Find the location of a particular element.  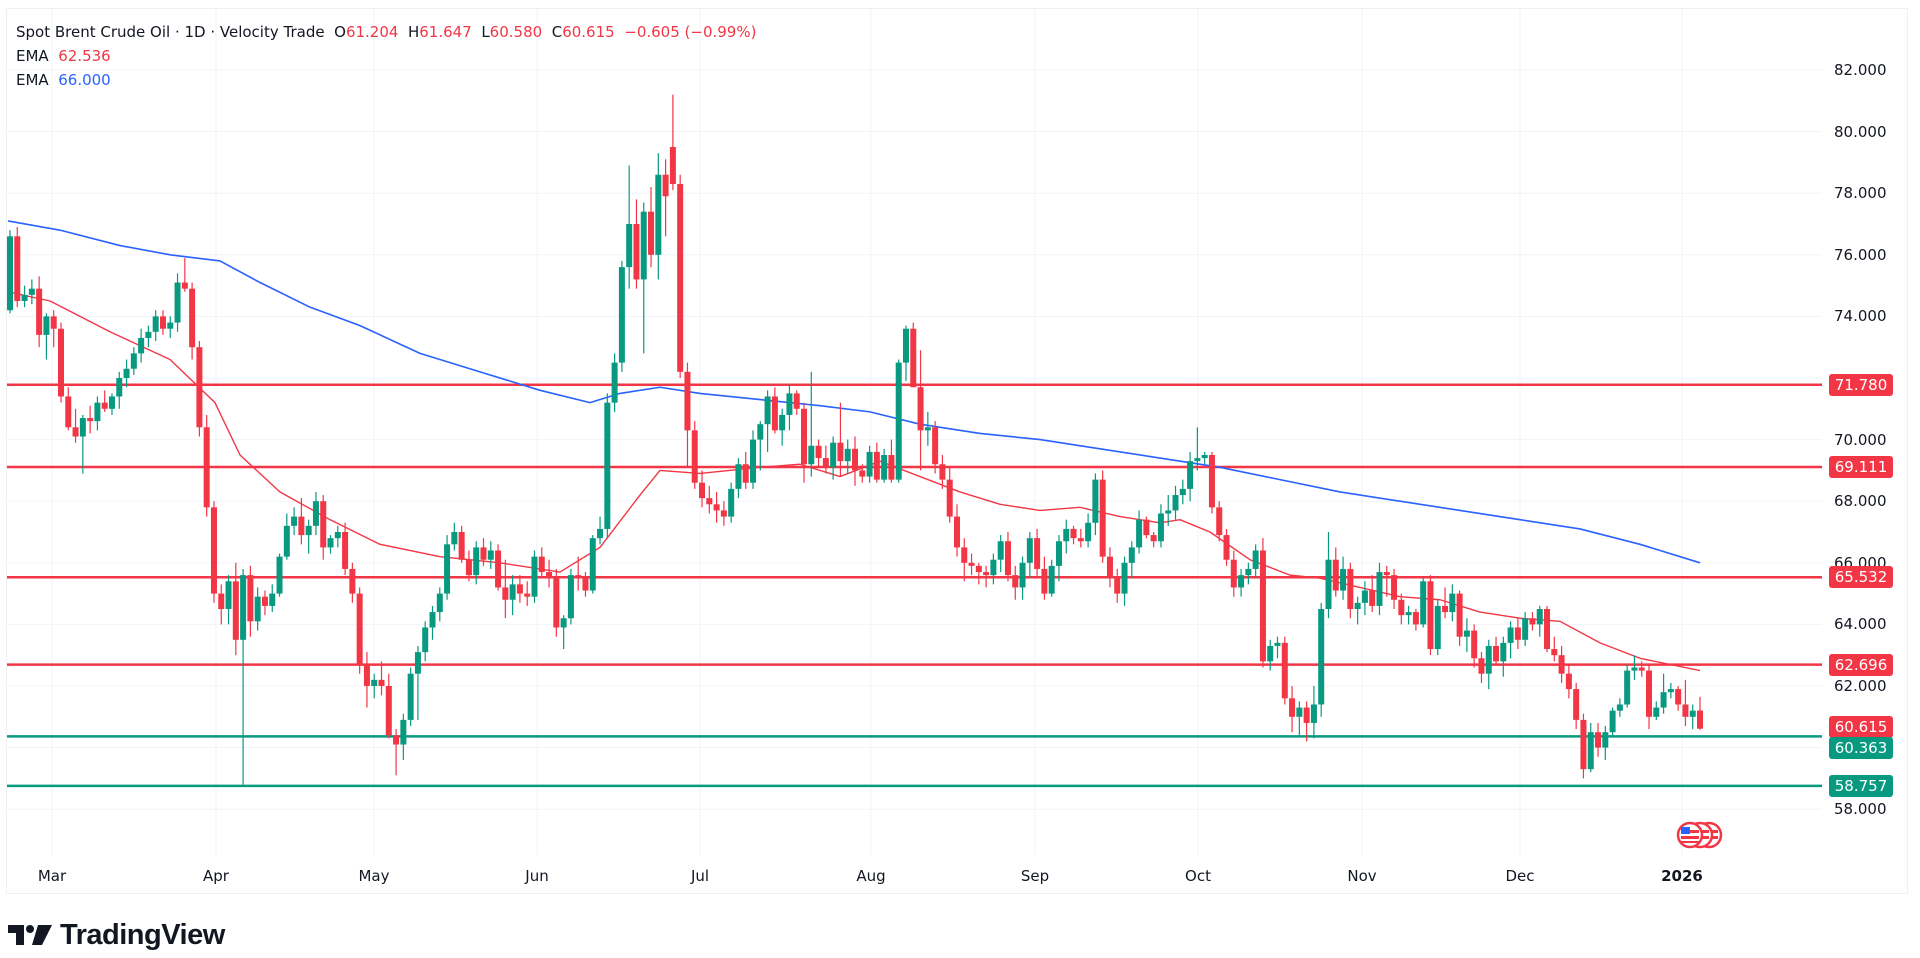

tradingview-logo-icon is located at coordinates (30, 935).